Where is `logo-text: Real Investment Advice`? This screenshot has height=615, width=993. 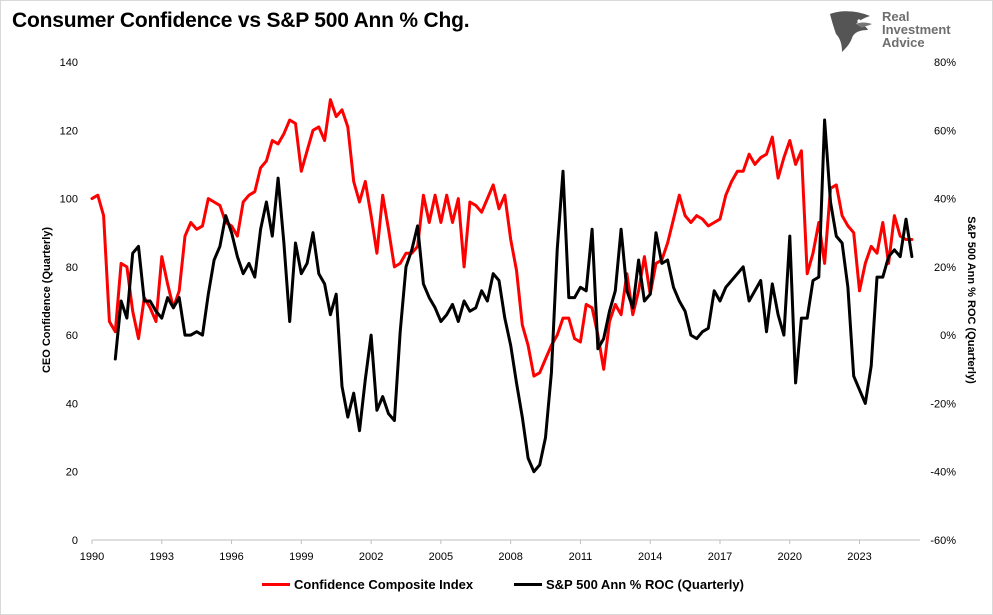
logo-text: Real Investment Advice is located at coordinates (916, 29).